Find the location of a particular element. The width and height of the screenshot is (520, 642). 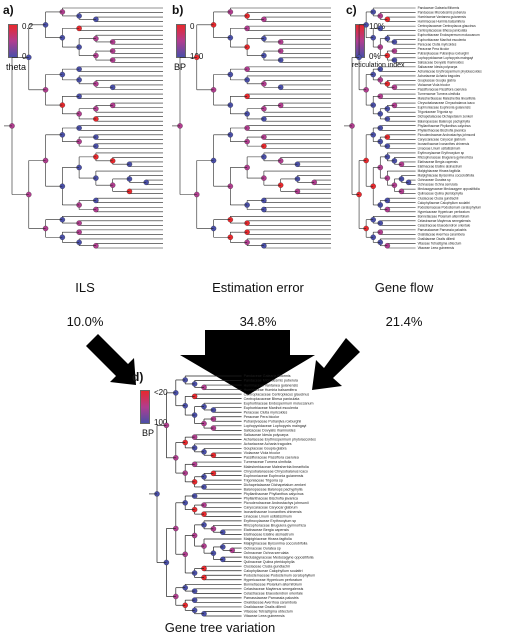

panel-d-legend-title: BP is located at coordinates (148, 433).